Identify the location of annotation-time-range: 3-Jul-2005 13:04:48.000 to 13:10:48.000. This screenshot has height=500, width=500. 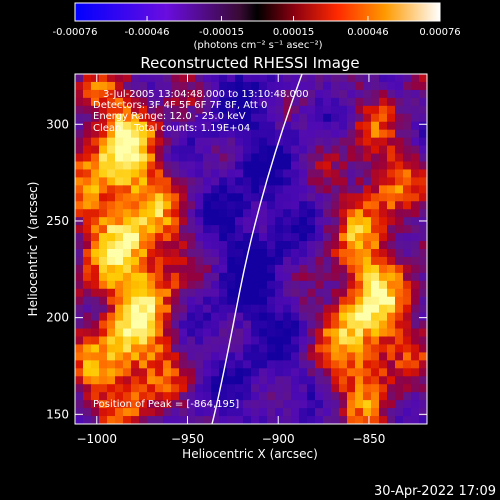
(206, 94).